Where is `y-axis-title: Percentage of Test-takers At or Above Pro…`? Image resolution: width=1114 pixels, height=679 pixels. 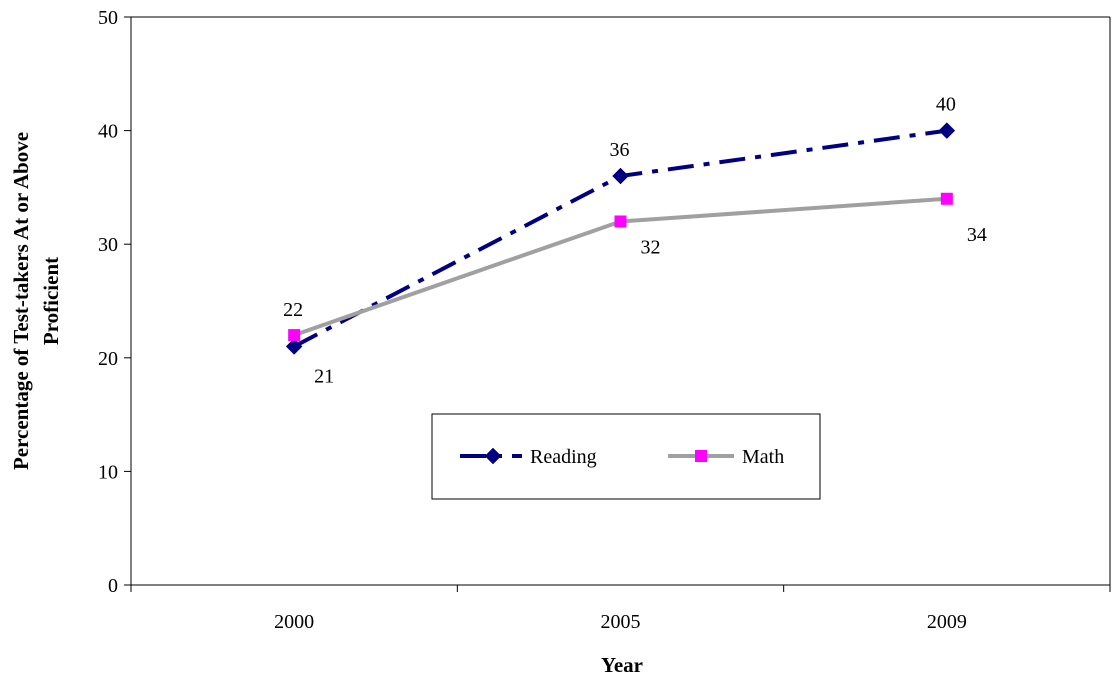
y-axis-title: Percentage of Test-takers At or Above Pro… is located at coordinates (36, 301).